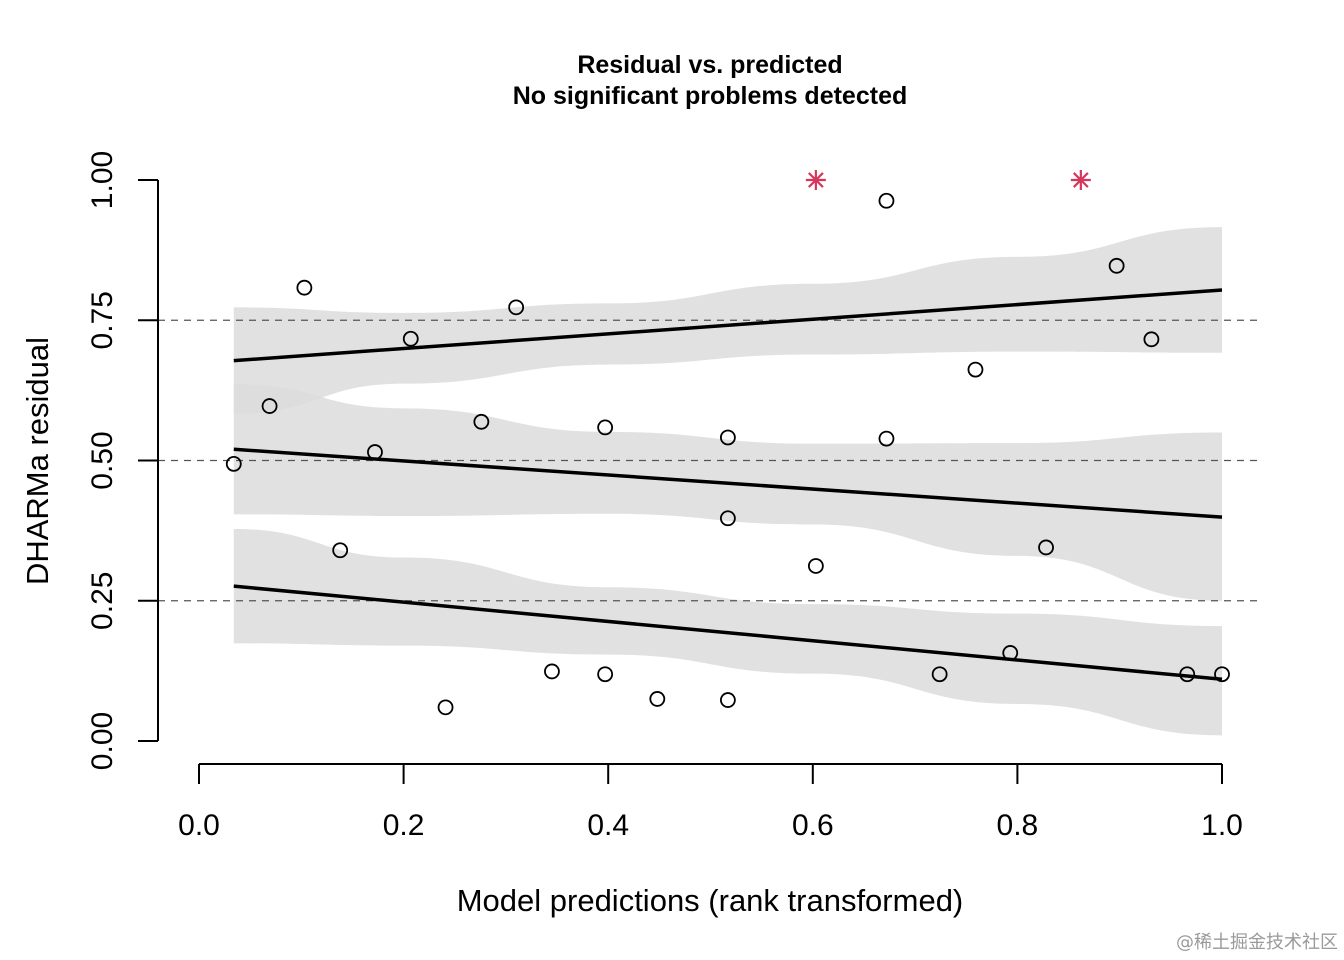 This screenshot has height=960, width=1344. I want to click on confidence-band-q75, so click(728, 320).